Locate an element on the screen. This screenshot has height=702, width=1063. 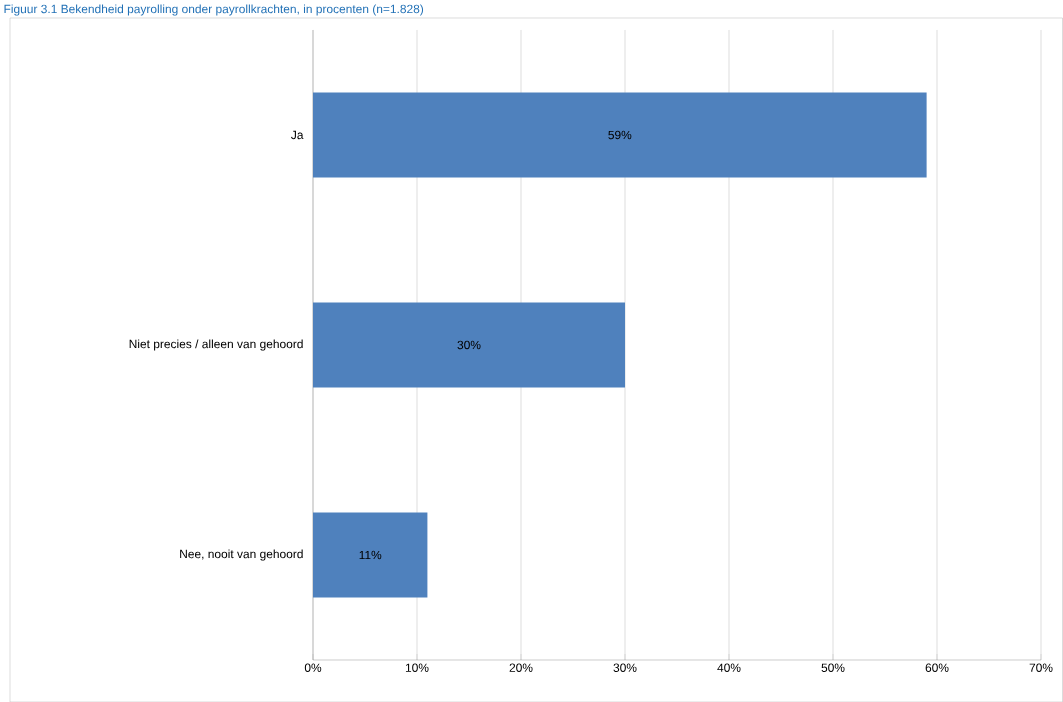
y-tick-label: Nee, nooit van gehoord is located at coordinates (241, 555).